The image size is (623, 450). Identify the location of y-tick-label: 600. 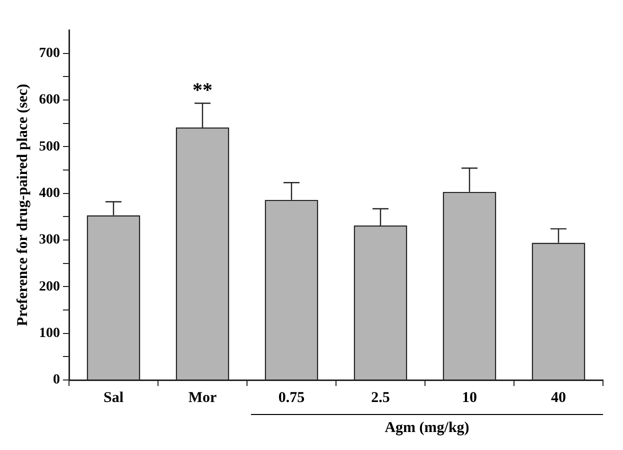
(49, 100).